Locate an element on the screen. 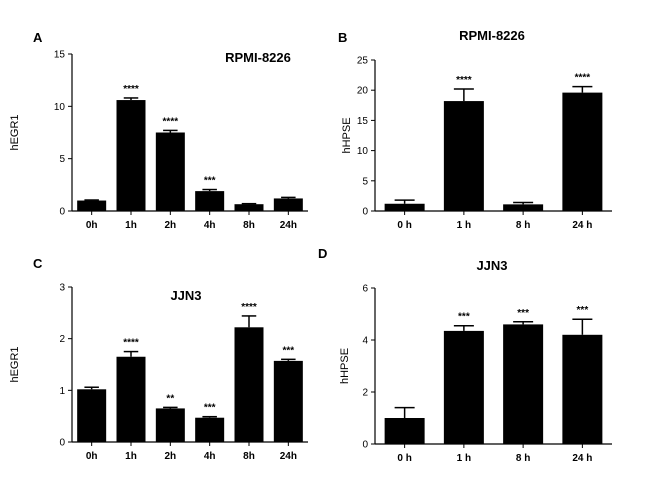 The height and width of the screenshot is (488, 650). y-tick-label: 1 is located at coordinates (62, 391).